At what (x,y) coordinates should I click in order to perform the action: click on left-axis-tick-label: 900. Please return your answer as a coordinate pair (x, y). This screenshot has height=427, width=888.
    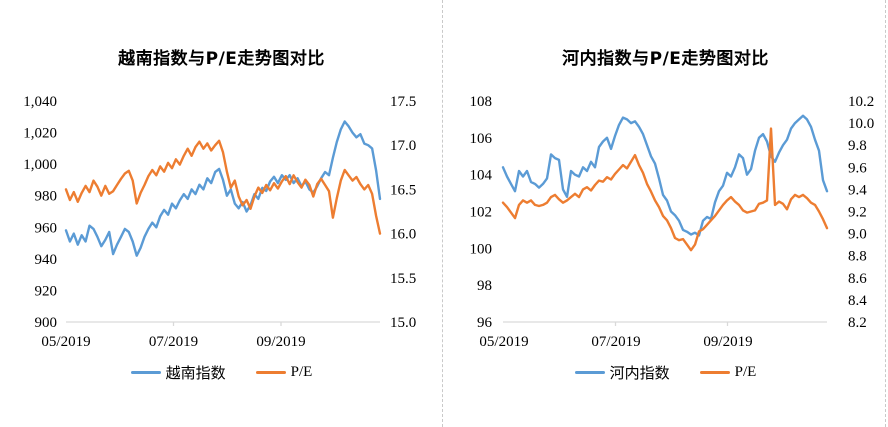
    Looking at the image, I should click on (46, 323).